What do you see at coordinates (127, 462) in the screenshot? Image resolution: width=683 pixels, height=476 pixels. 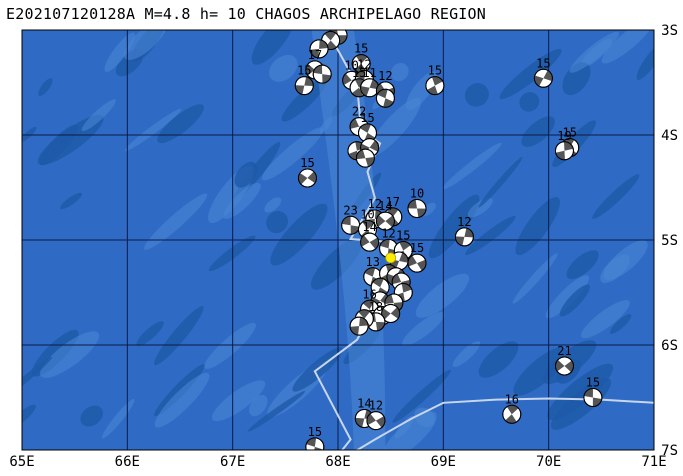 I see `longitude-tick-label: 66E` at bounding box center [127, 462].